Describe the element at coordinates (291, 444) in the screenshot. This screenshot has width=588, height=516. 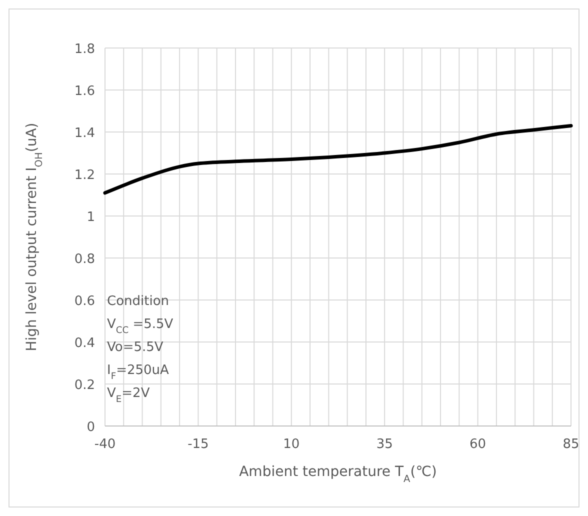
I see `x-tick-label: 10` at that location.